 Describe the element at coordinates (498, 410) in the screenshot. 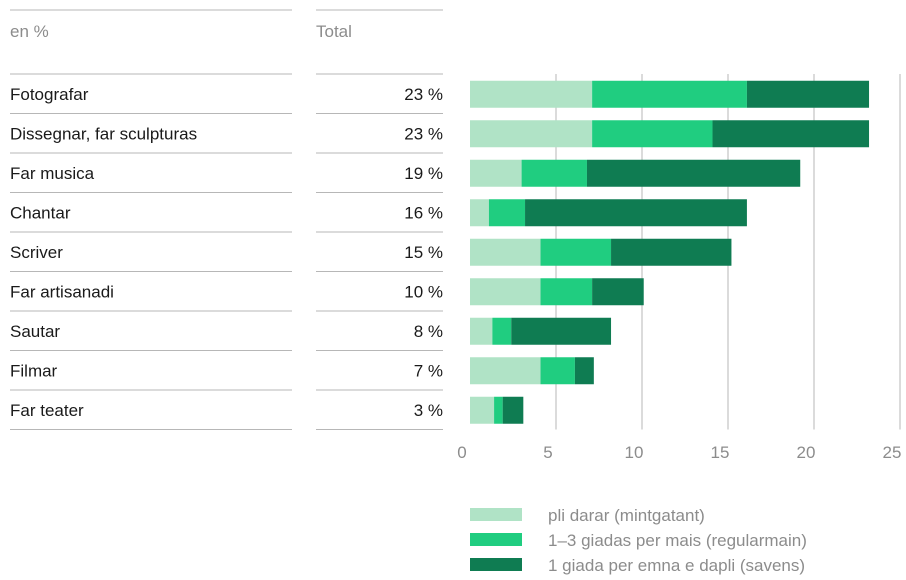

I see `bar-segment-far-teater-s2` at that location.